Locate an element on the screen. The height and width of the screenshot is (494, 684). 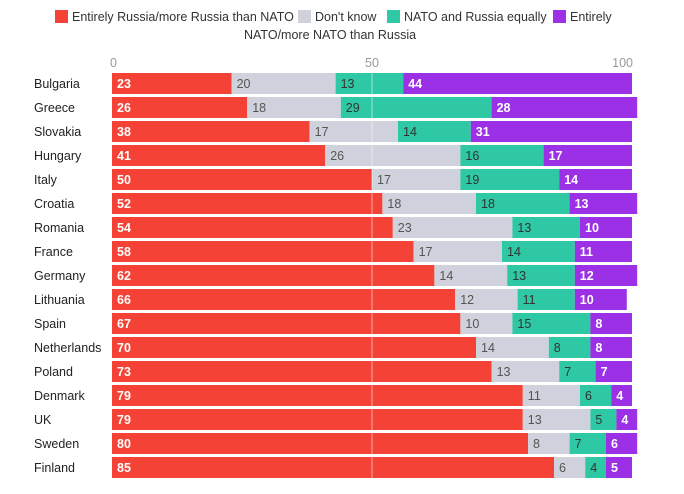
bar-netherlands-entirely-nato-more-nato-than-russia is located at coordinates (611, 347).